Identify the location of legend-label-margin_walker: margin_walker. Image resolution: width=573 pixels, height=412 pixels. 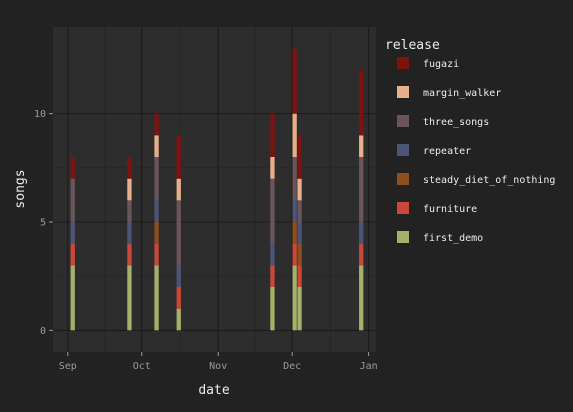
(462, 93).